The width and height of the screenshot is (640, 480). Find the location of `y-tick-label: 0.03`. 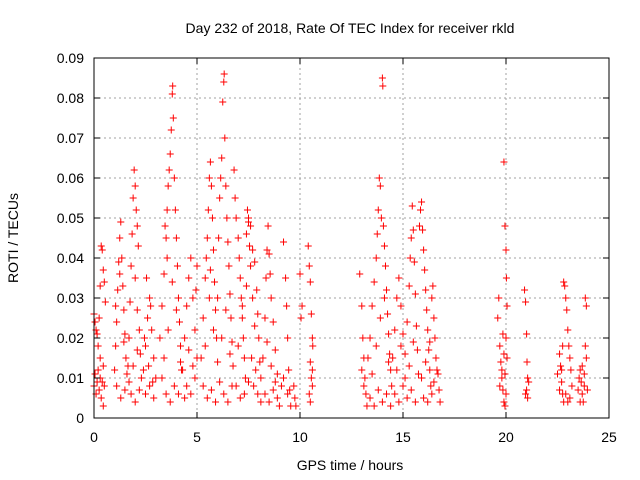

y-tick-label: 0.03 is located at coordinates (70, 298).